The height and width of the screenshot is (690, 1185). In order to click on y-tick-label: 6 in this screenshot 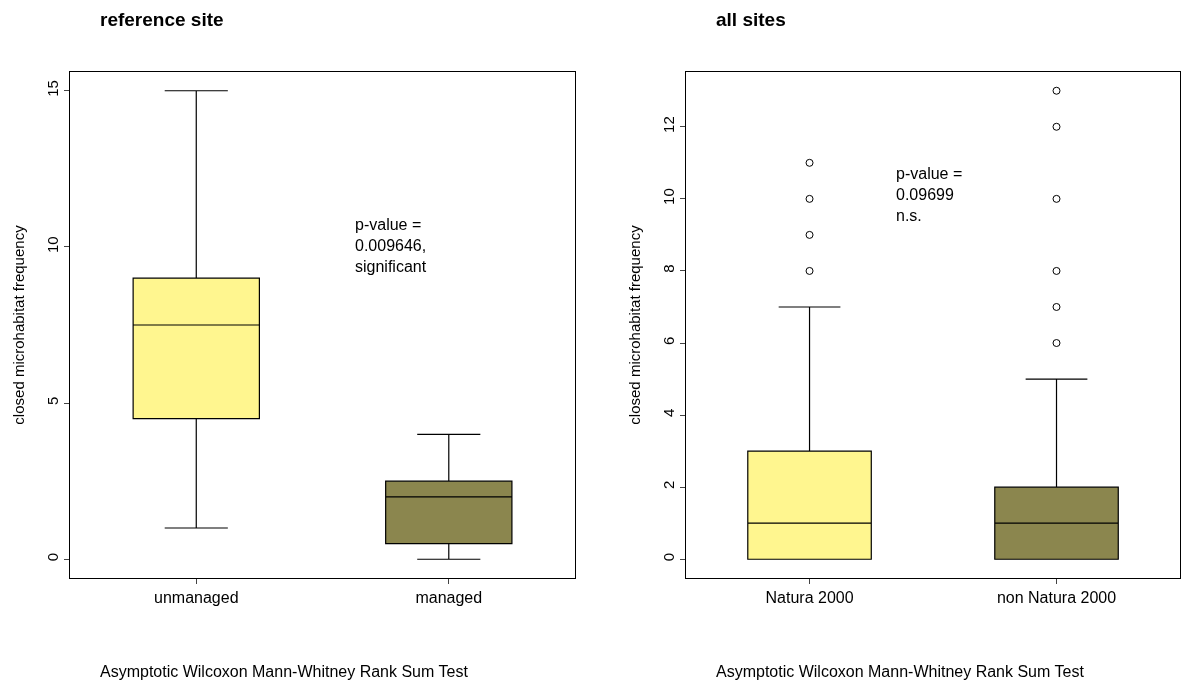, I will do `click(669, 340)`.